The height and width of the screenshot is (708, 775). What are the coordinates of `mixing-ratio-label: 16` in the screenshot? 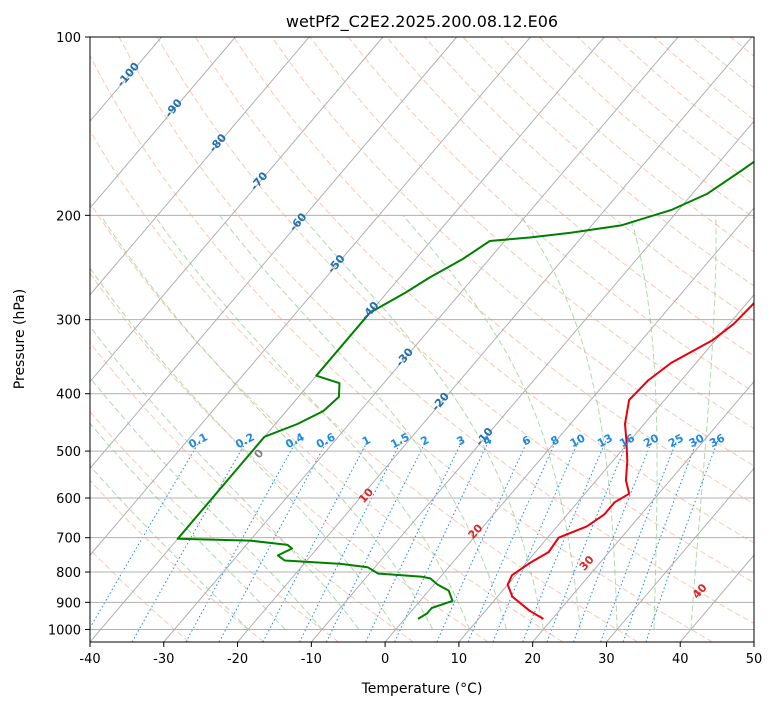 It's located at (627, 440).